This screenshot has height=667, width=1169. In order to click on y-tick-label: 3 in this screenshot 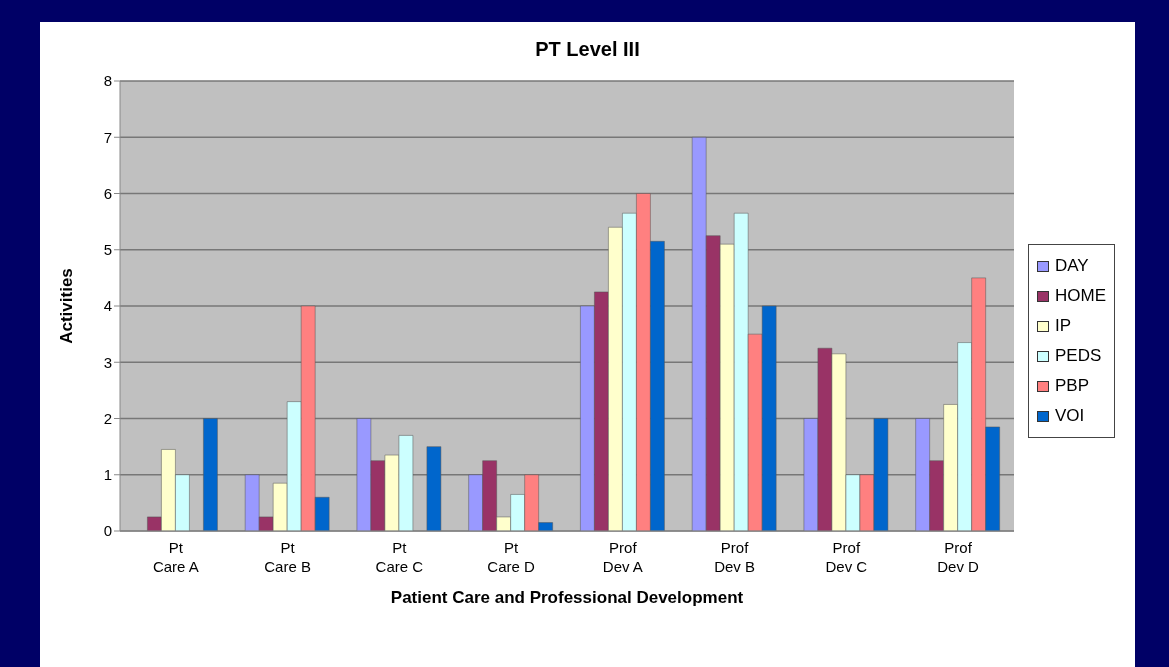, I will do `click(107, 362)`.